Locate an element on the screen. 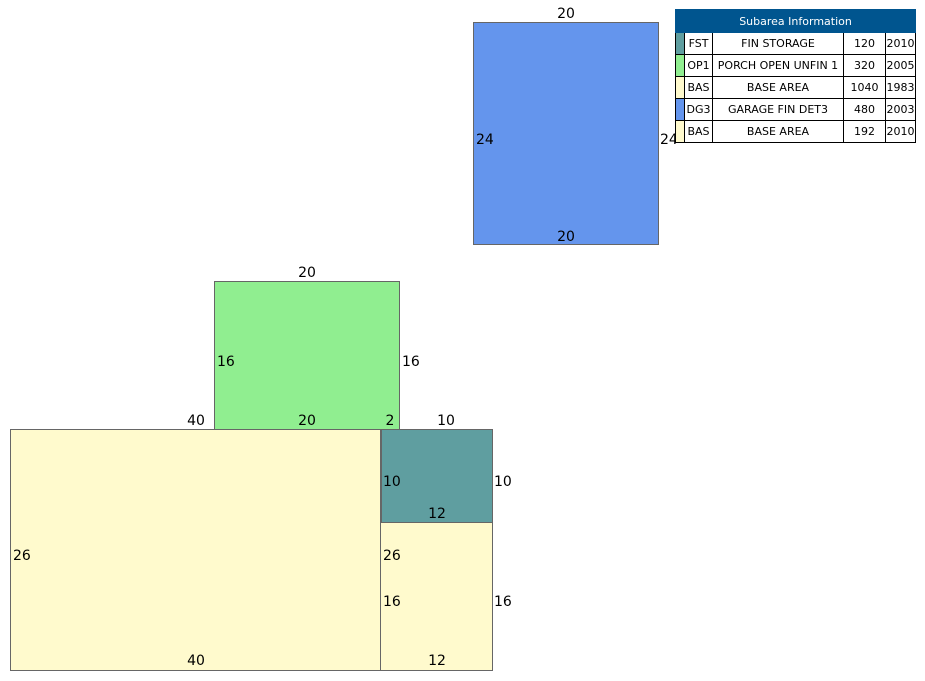 The image size is (925, 681). legend-row: DG3 GARAGE FIN DET3 480 2003 is located at coordinates (796, 109).